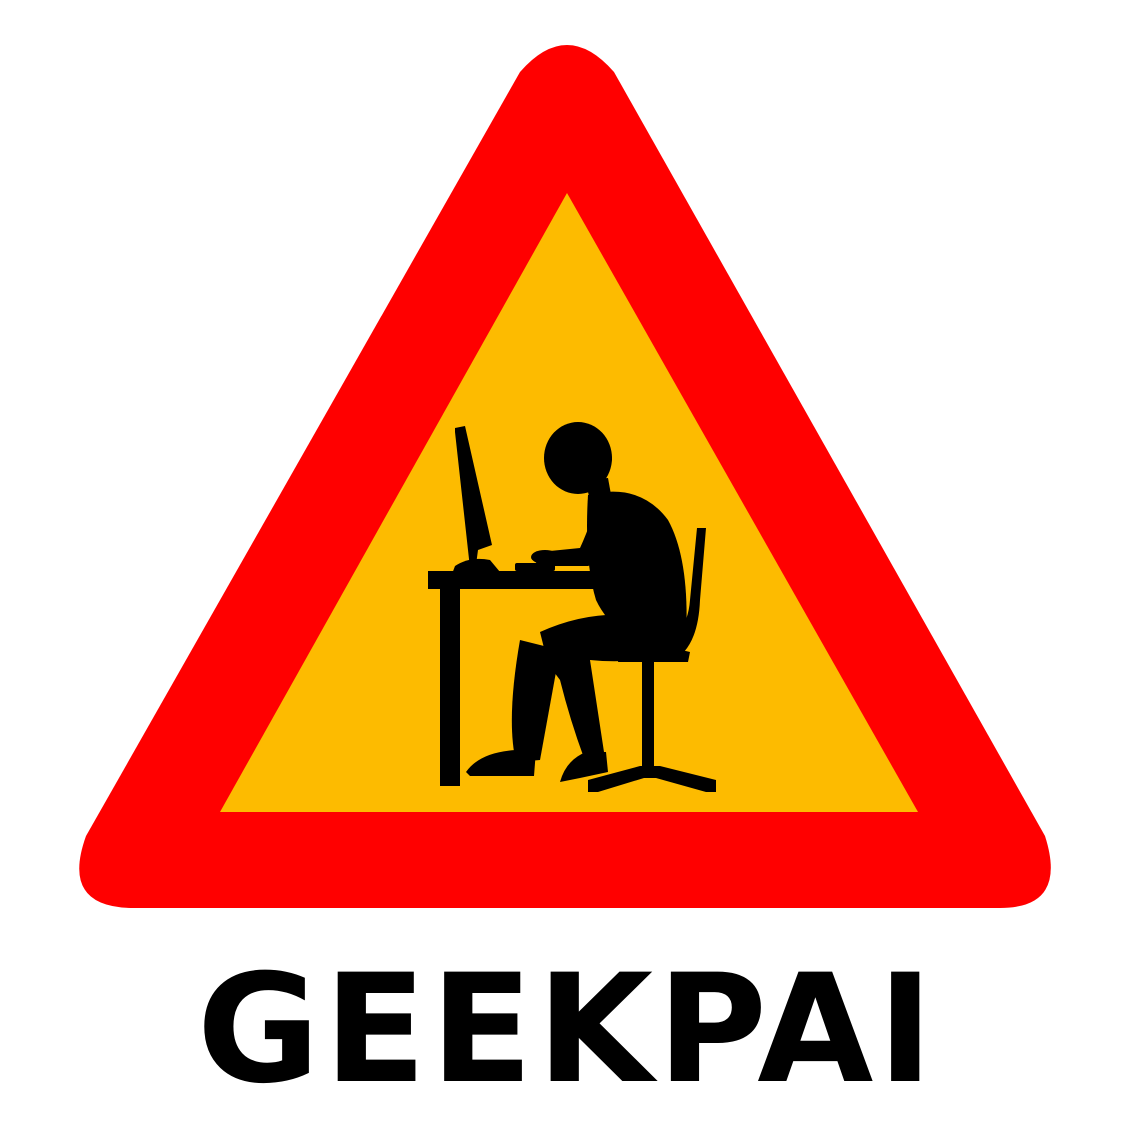 The height and width of the screenshot is (1134, 1134). I want to click on brand-name: GEEKPAI, so click(567, 1030).